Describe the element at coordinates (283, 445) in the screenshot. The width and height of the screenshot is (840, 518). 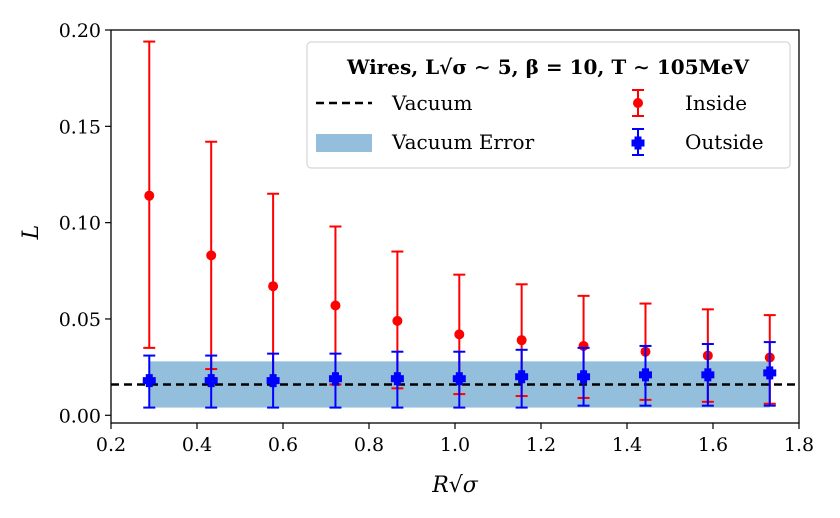
I see `x-tick-label: 0.6` at that location.